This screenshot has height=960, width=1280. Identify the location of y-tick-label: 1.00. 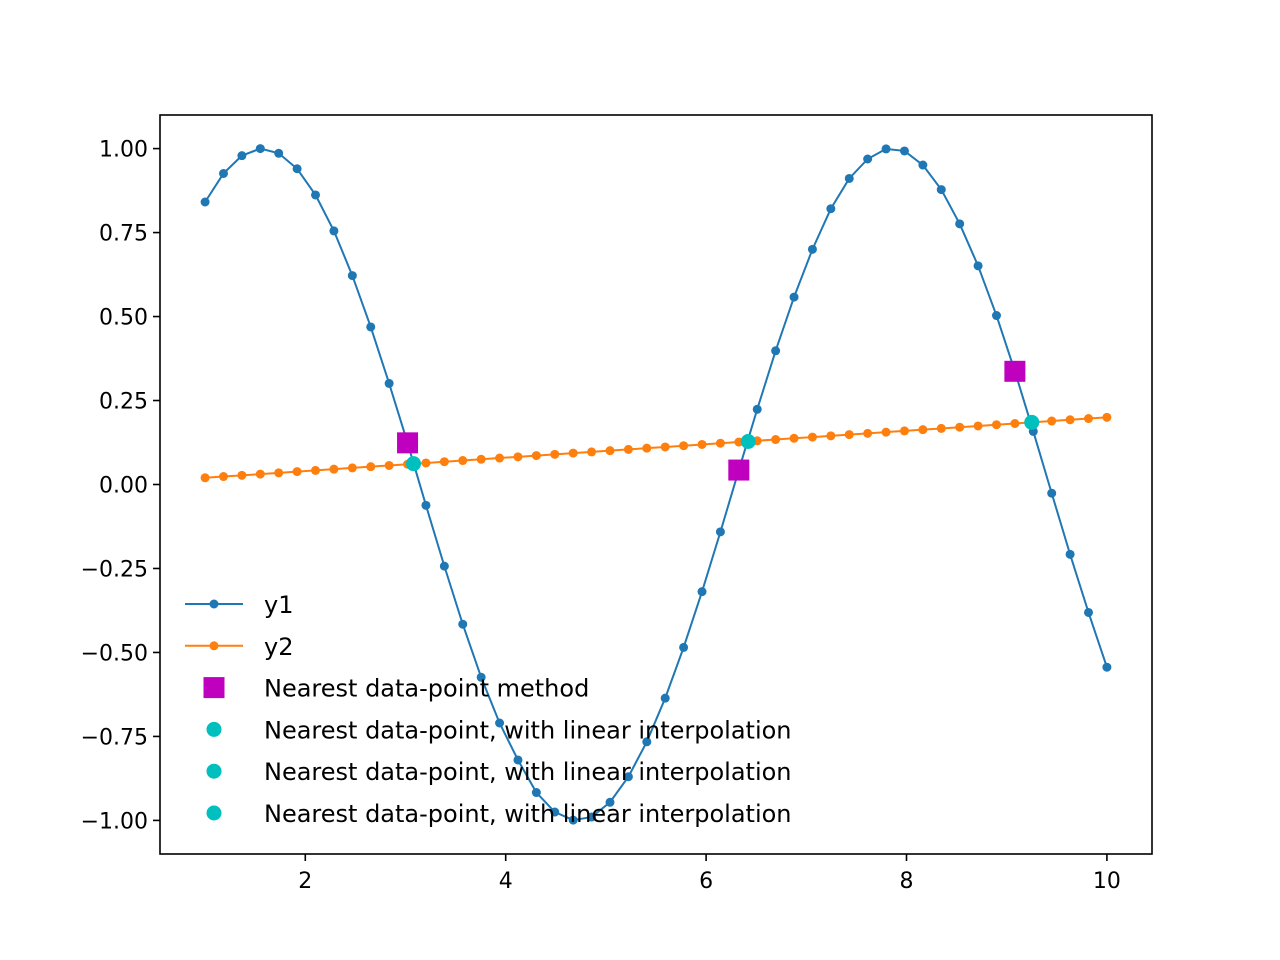
(123, 150).